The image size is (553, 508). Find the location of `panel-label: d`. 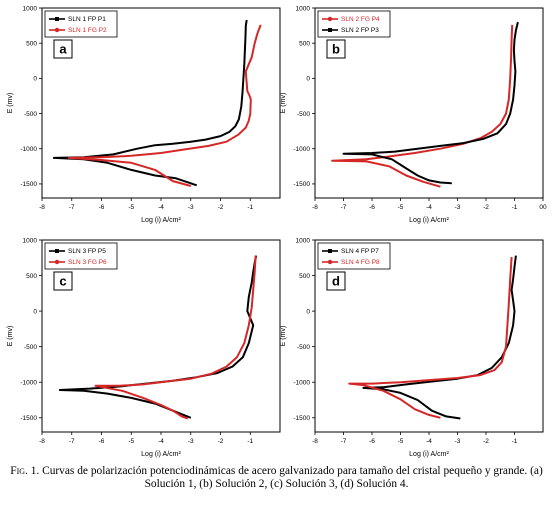

panel-label: d is located at coordinates (336, 281).